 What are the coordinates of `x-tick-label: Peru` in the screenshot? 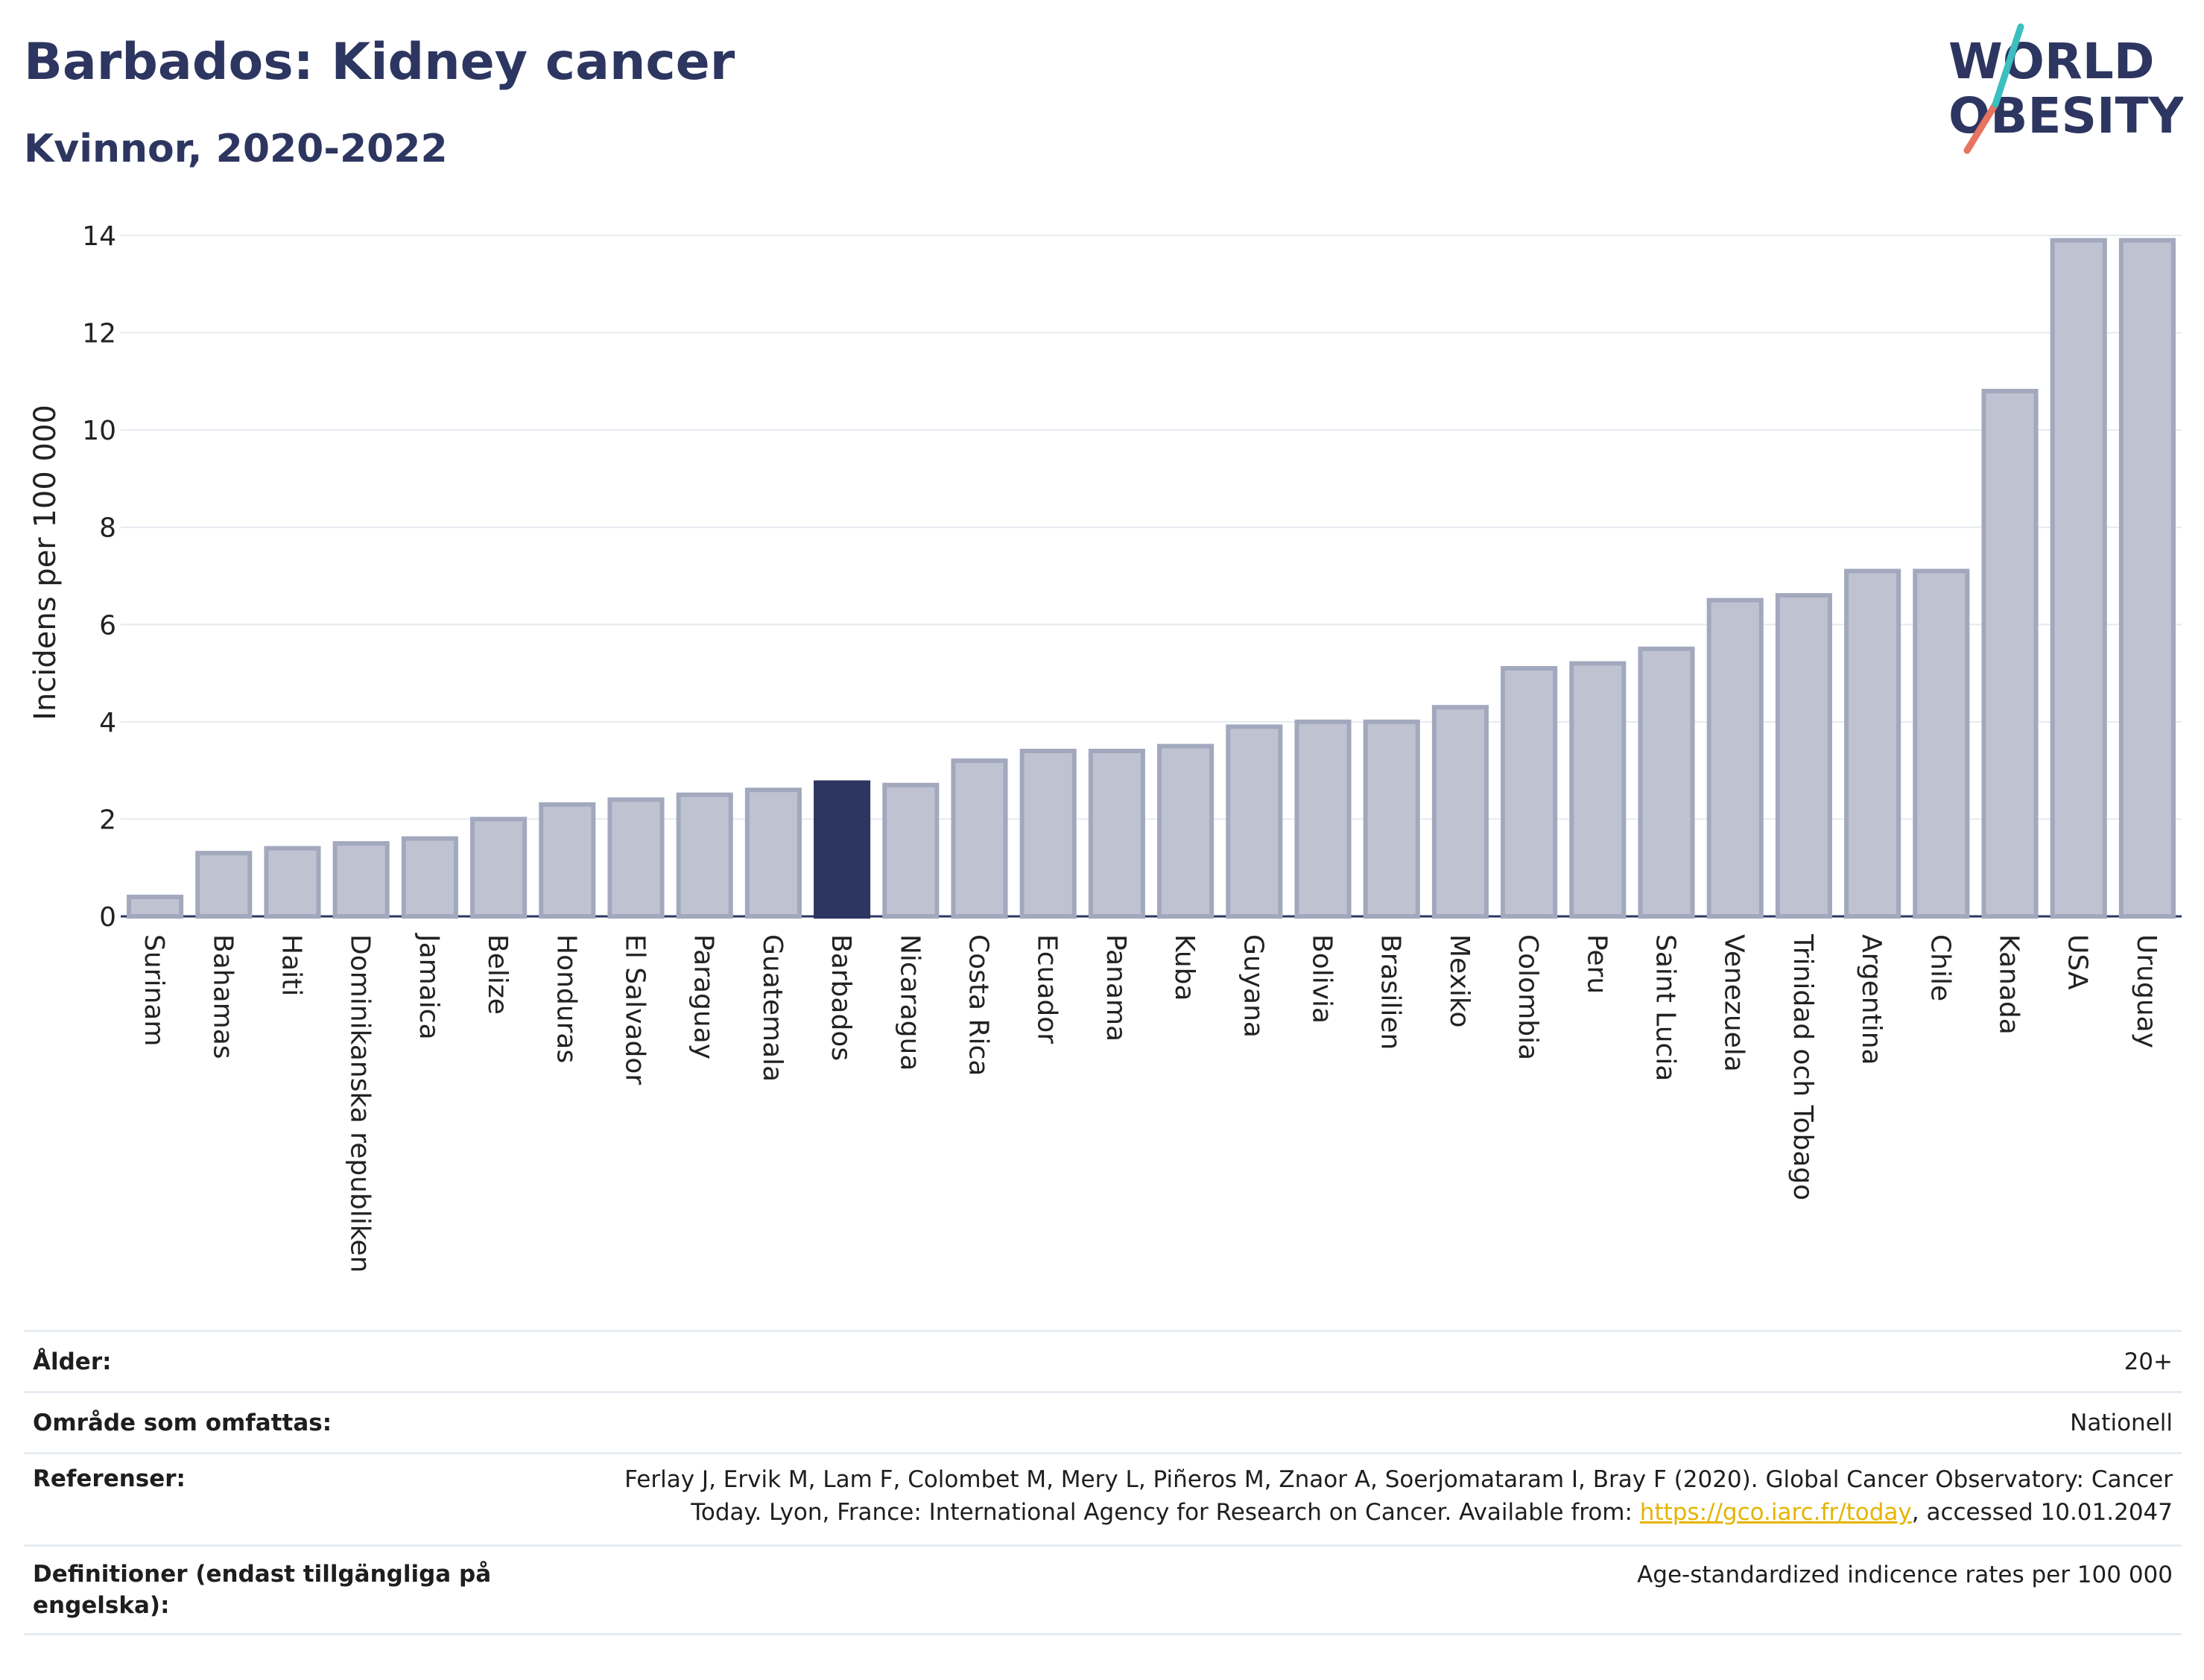 It's located at (1596, 964).